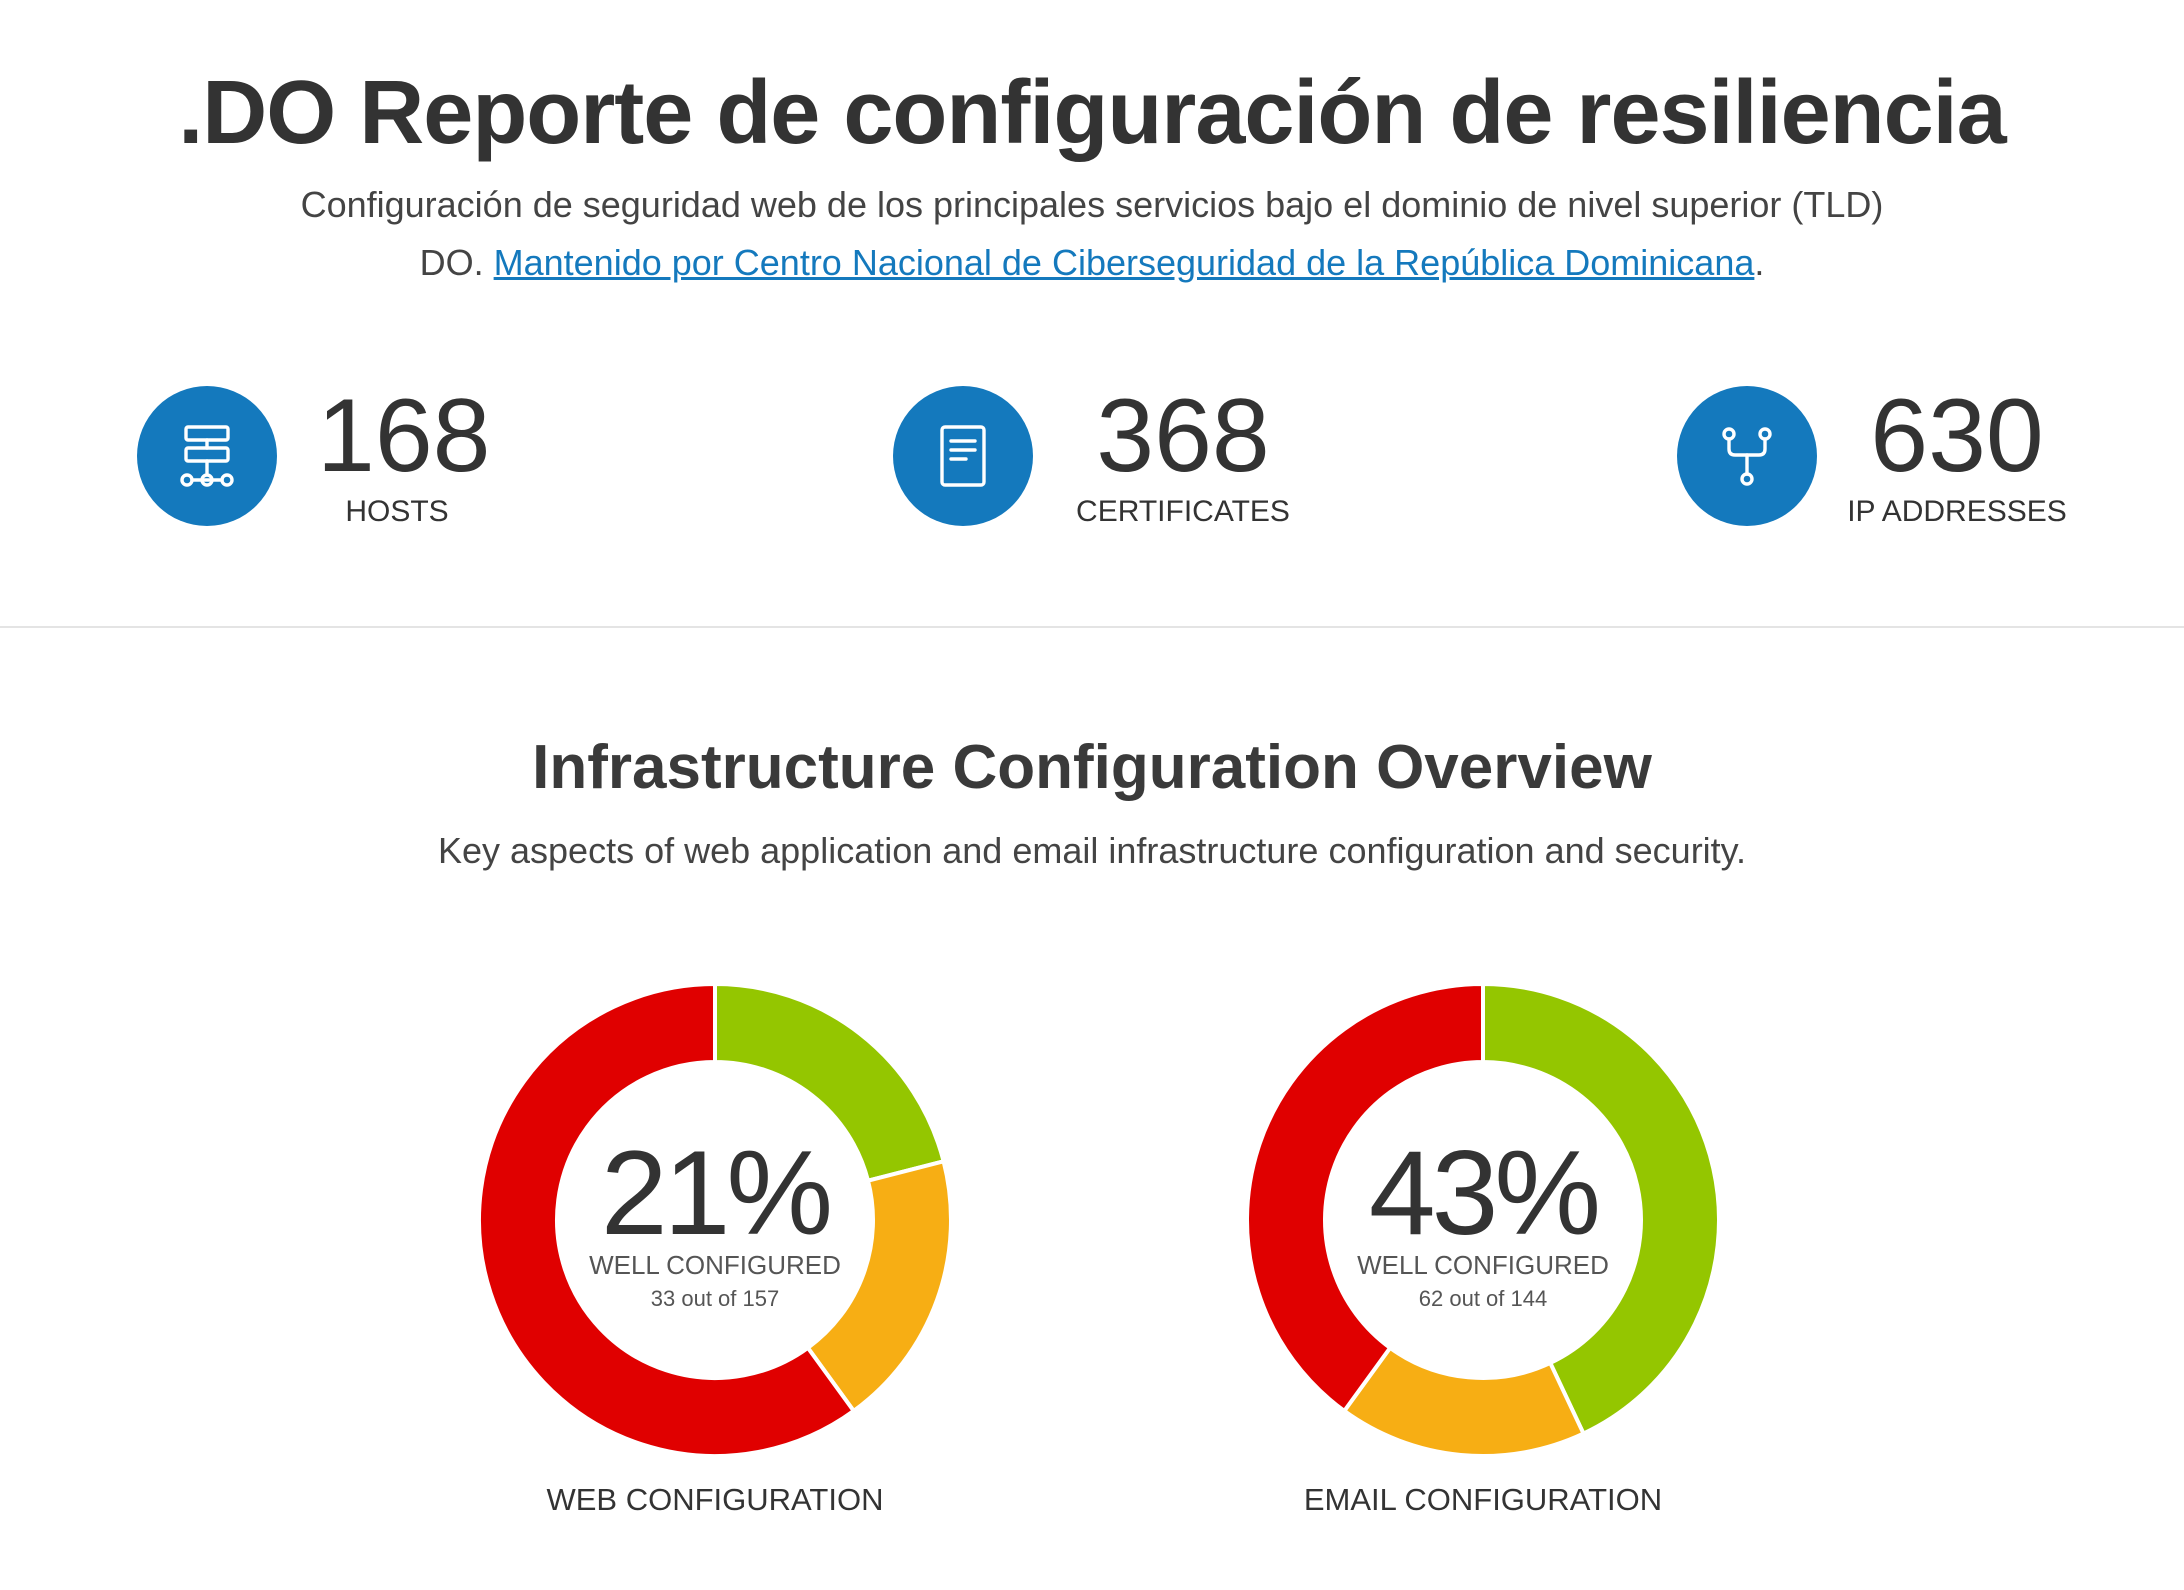 This screenshot has height=1590, width=2184. I want to click on email-well-configured-count: 62 out of 144, so click(1483, 1298).